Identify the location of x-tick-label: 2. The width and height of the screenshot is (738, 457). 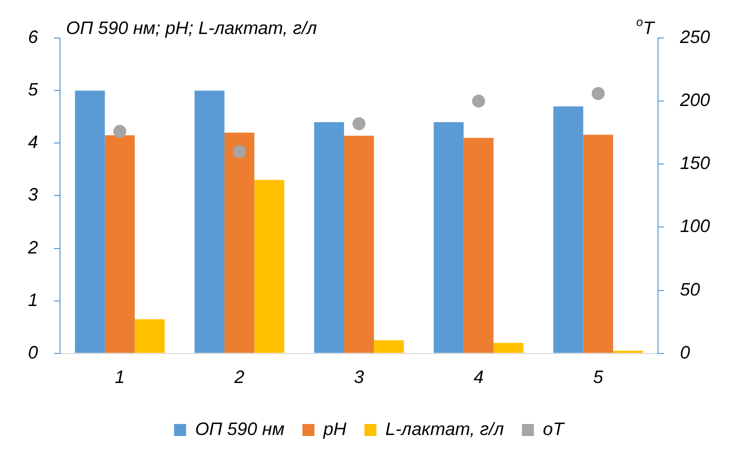
(238, 377).